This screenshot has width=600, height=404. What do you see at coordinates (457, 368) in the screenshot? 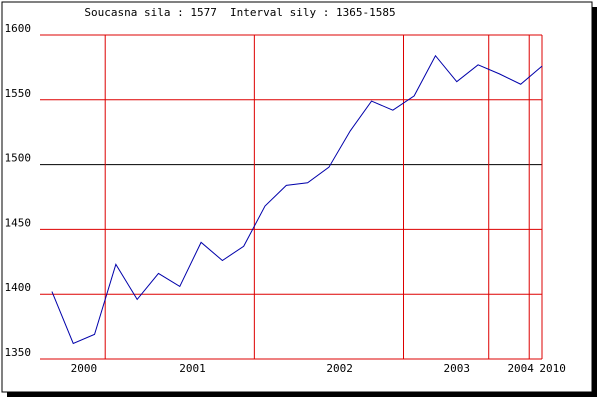
I see `x-tick-label: 2003` at bounding box center [457, 368].